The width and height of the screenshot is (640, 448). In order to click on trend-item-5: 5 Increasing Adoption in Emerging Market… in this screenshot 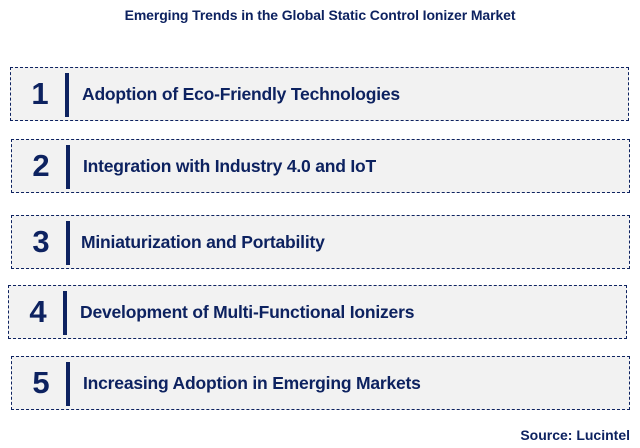, I will do `click(320, 383)`.